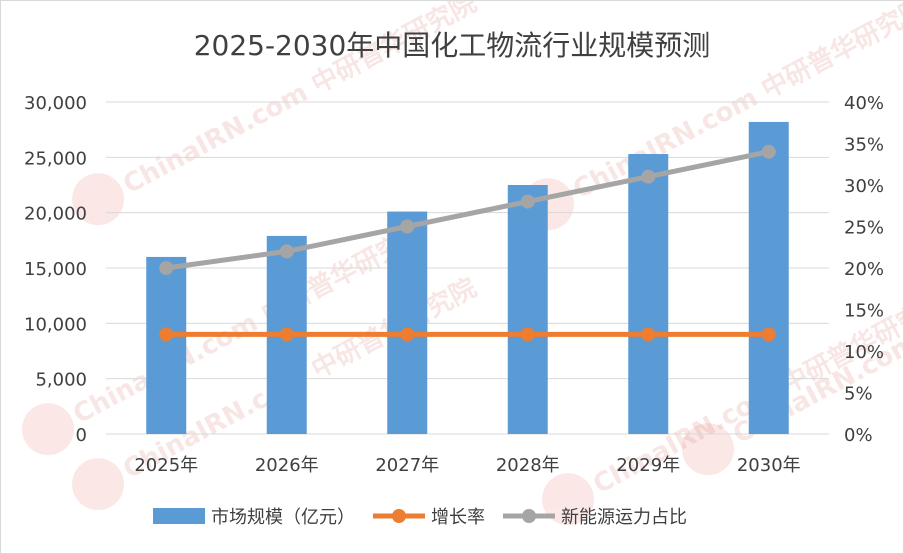 This screenshot has width=904, height=554. I want to click on left-axis-ticks: 0 5,000 10,000 15,000 20,000 25,000 30,000, so click(55, 269).